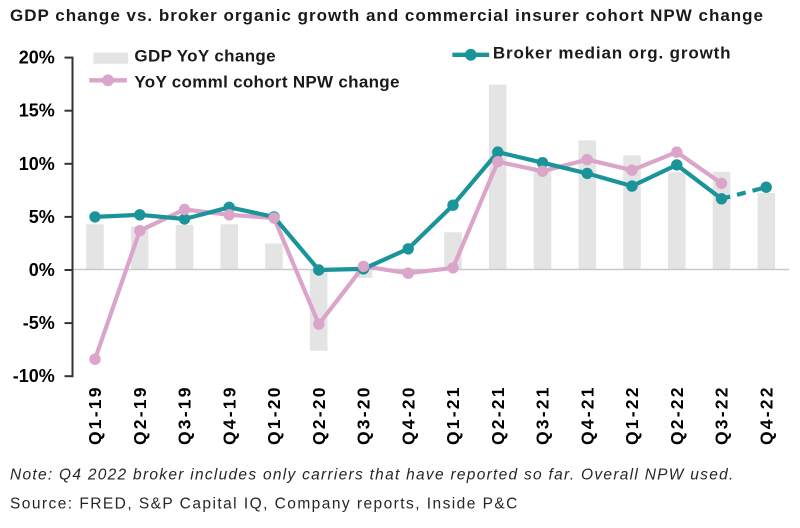 The height and width of the screenshot is (528, 800). Describe the element at coordinates (453, 415) in the screenshot. I see `svg-text: Q1-21` at that location.